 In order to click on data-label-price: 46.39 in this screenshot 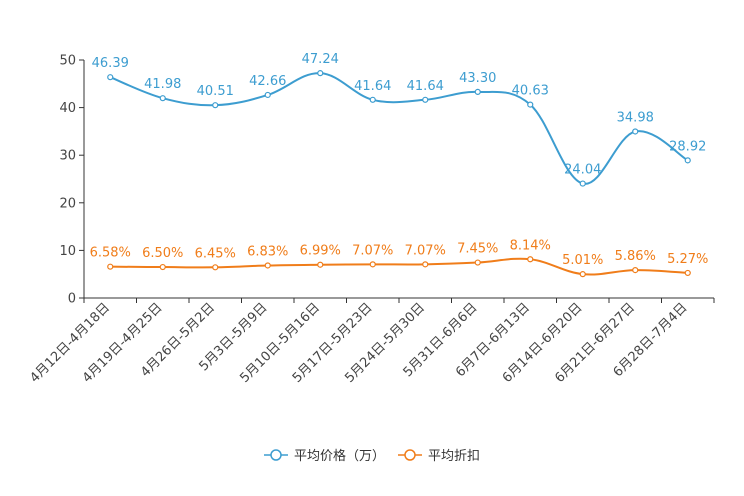, I will do `click(110, 63)`.